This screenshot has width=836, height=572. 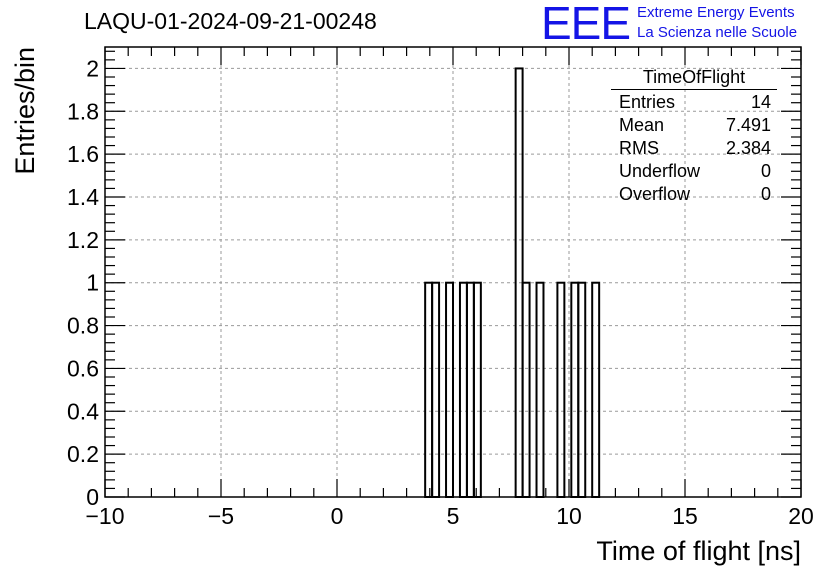 I want to click on x-tick-label: −10, so click(x=104, y=516).